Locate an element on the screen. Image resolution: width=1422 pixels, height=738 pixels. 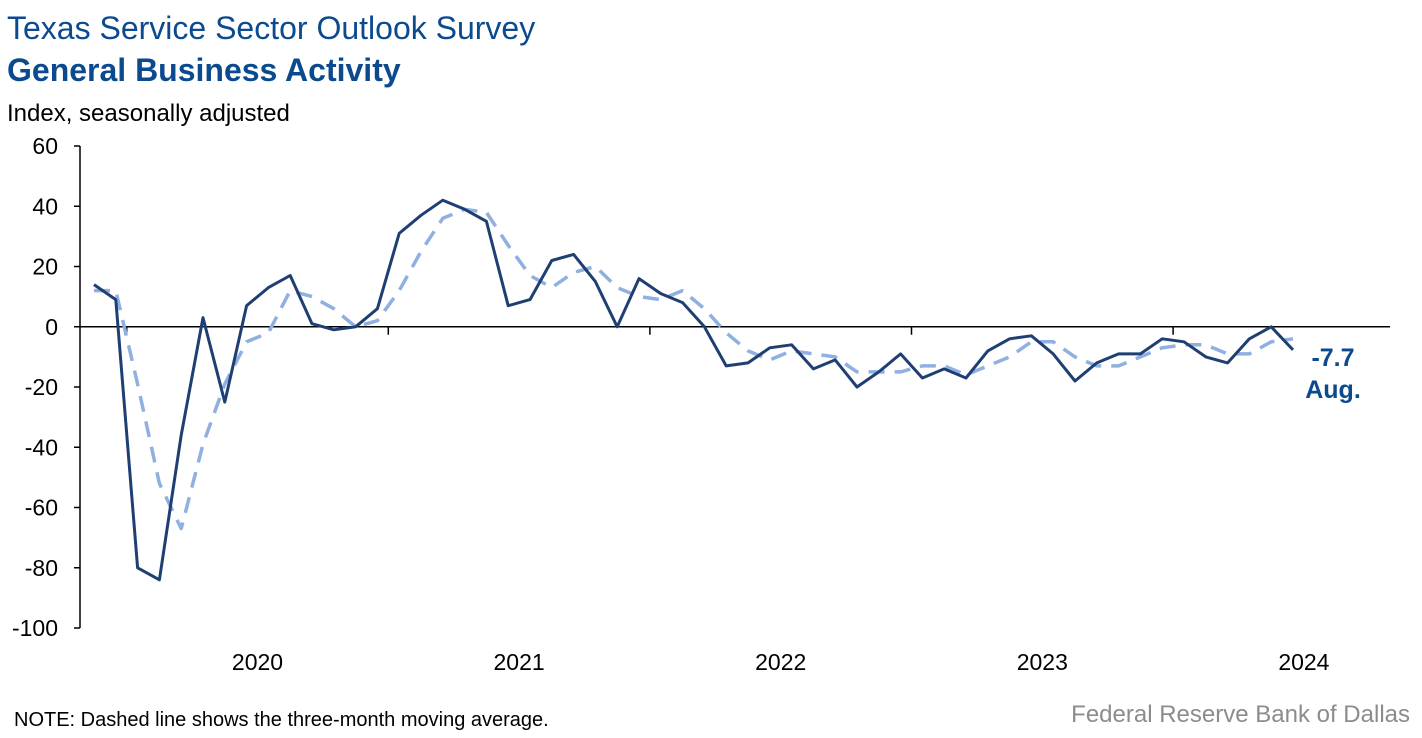
unit-label: Index, seasonally adjusted is located at coordinates (148, 113).